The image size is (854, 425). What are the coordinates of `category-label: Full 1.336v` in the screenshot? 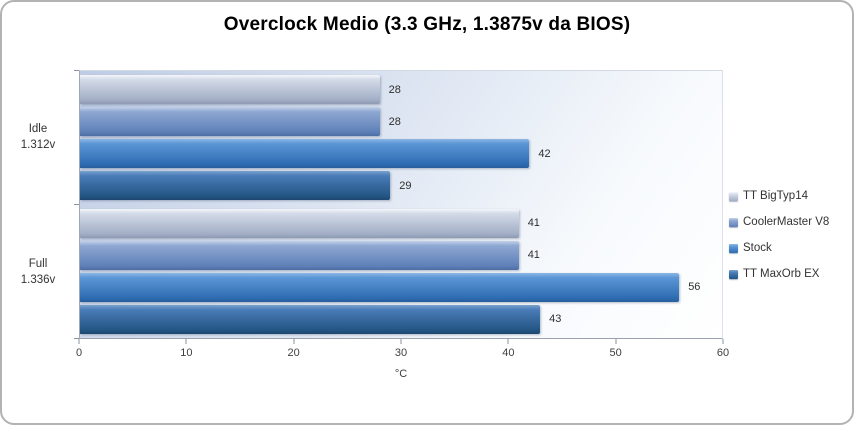 It's located at (38, 272).